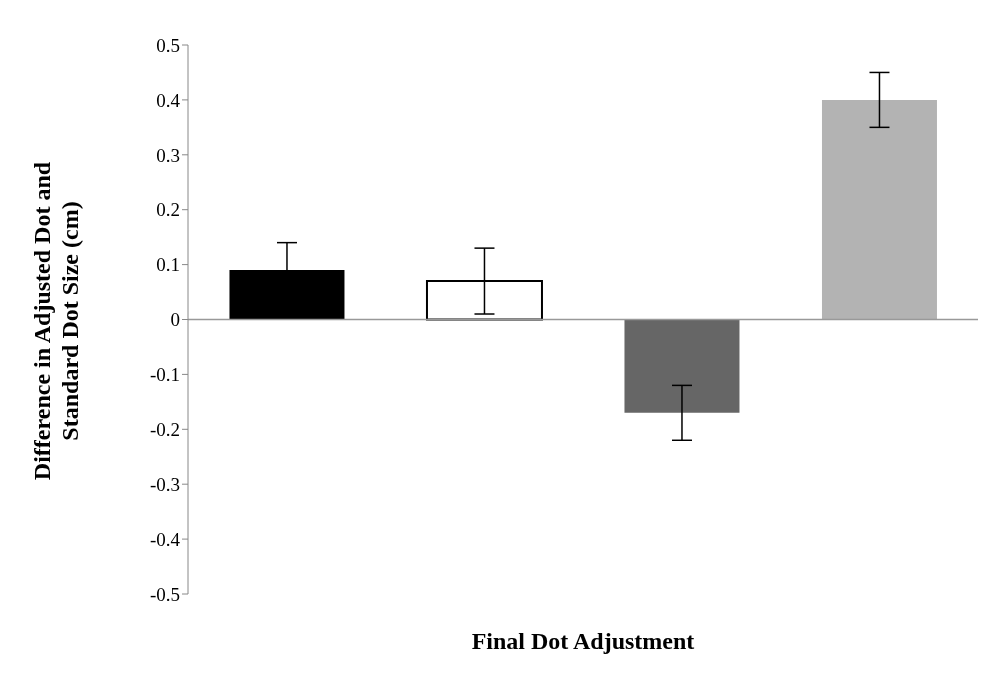  I want to click on y-tick-label: 0.5, so click(168, 45).